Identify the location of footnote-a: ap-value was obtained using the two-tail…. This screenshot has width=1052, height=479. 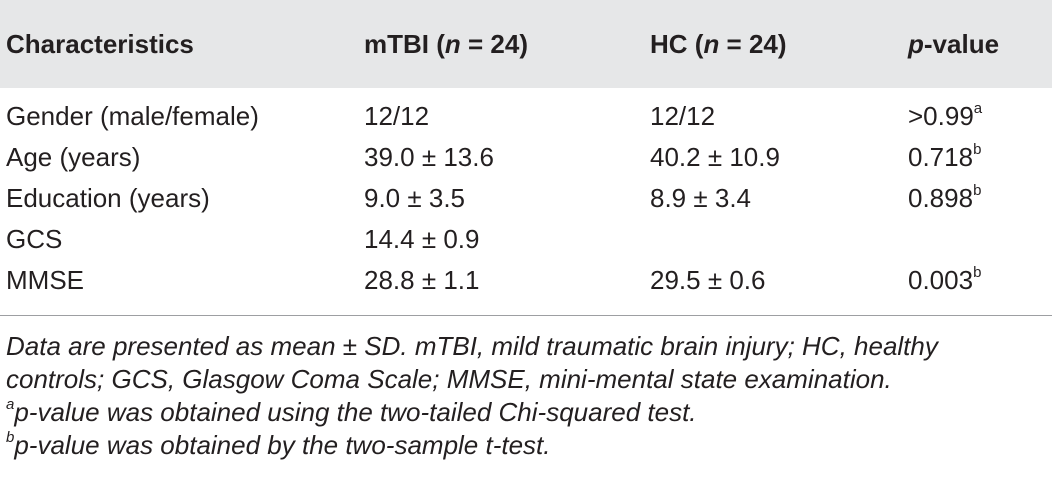
(351, 411).